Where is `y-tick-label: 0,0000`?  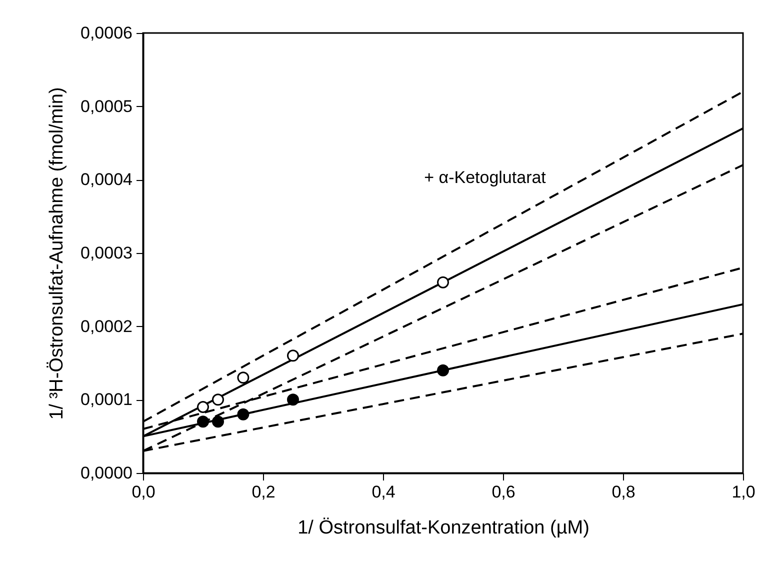 y-tick-label: 0,0000 is located at coordinates (106, 473).